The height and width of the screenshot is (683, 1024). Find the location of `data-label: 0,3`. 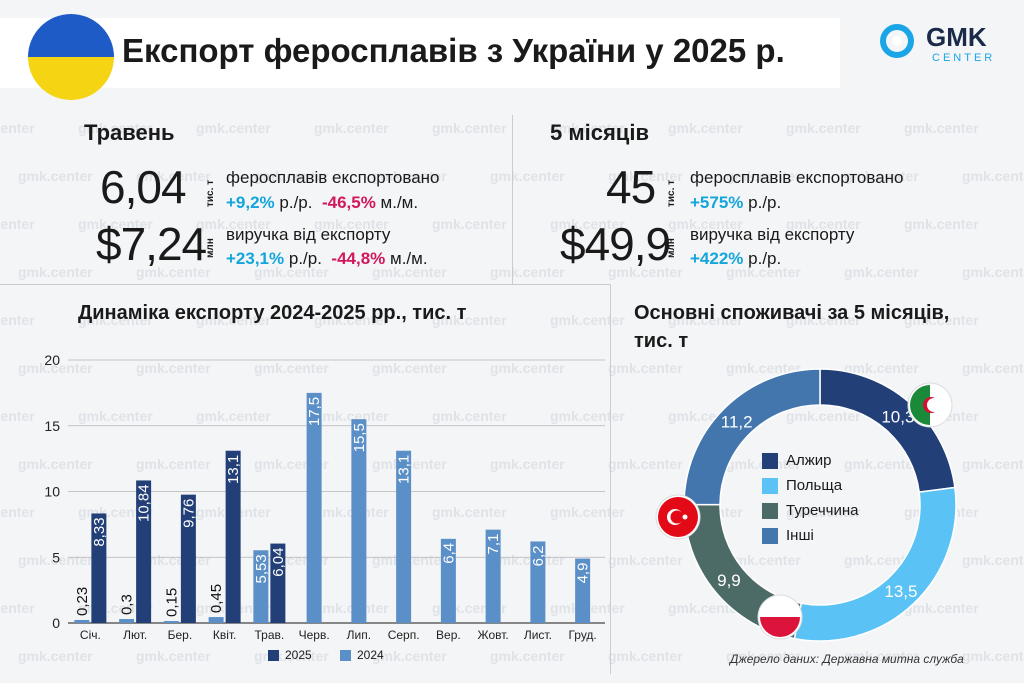

data-label: 0,3 is located at coordinates (127, 604).